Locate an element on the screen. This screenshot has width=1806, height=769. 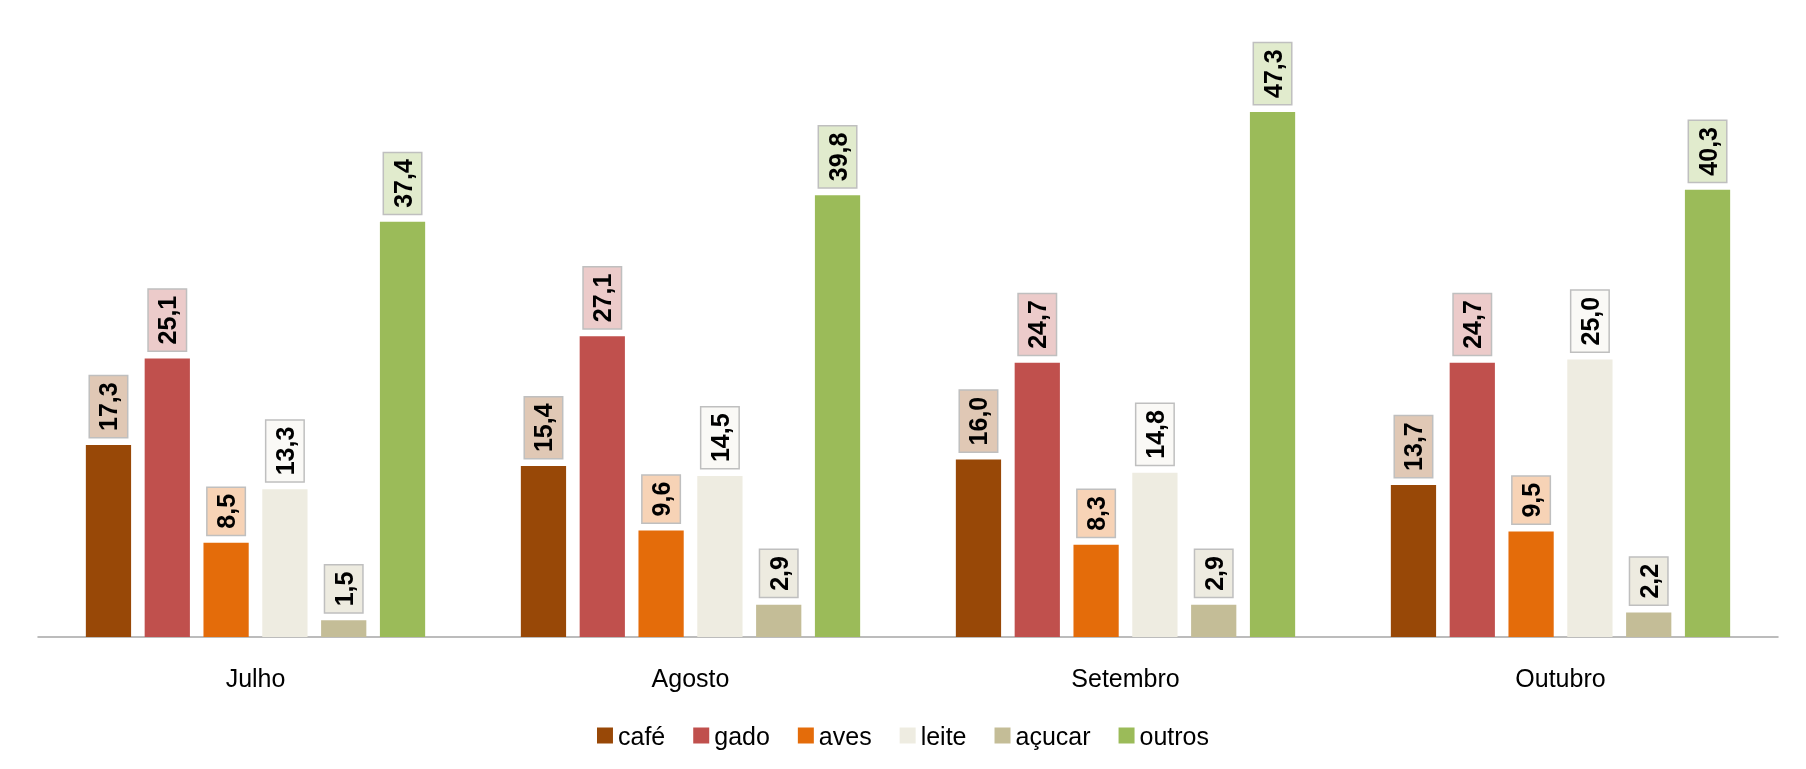
legend-label: outros is located at coordinates (1174, 735).